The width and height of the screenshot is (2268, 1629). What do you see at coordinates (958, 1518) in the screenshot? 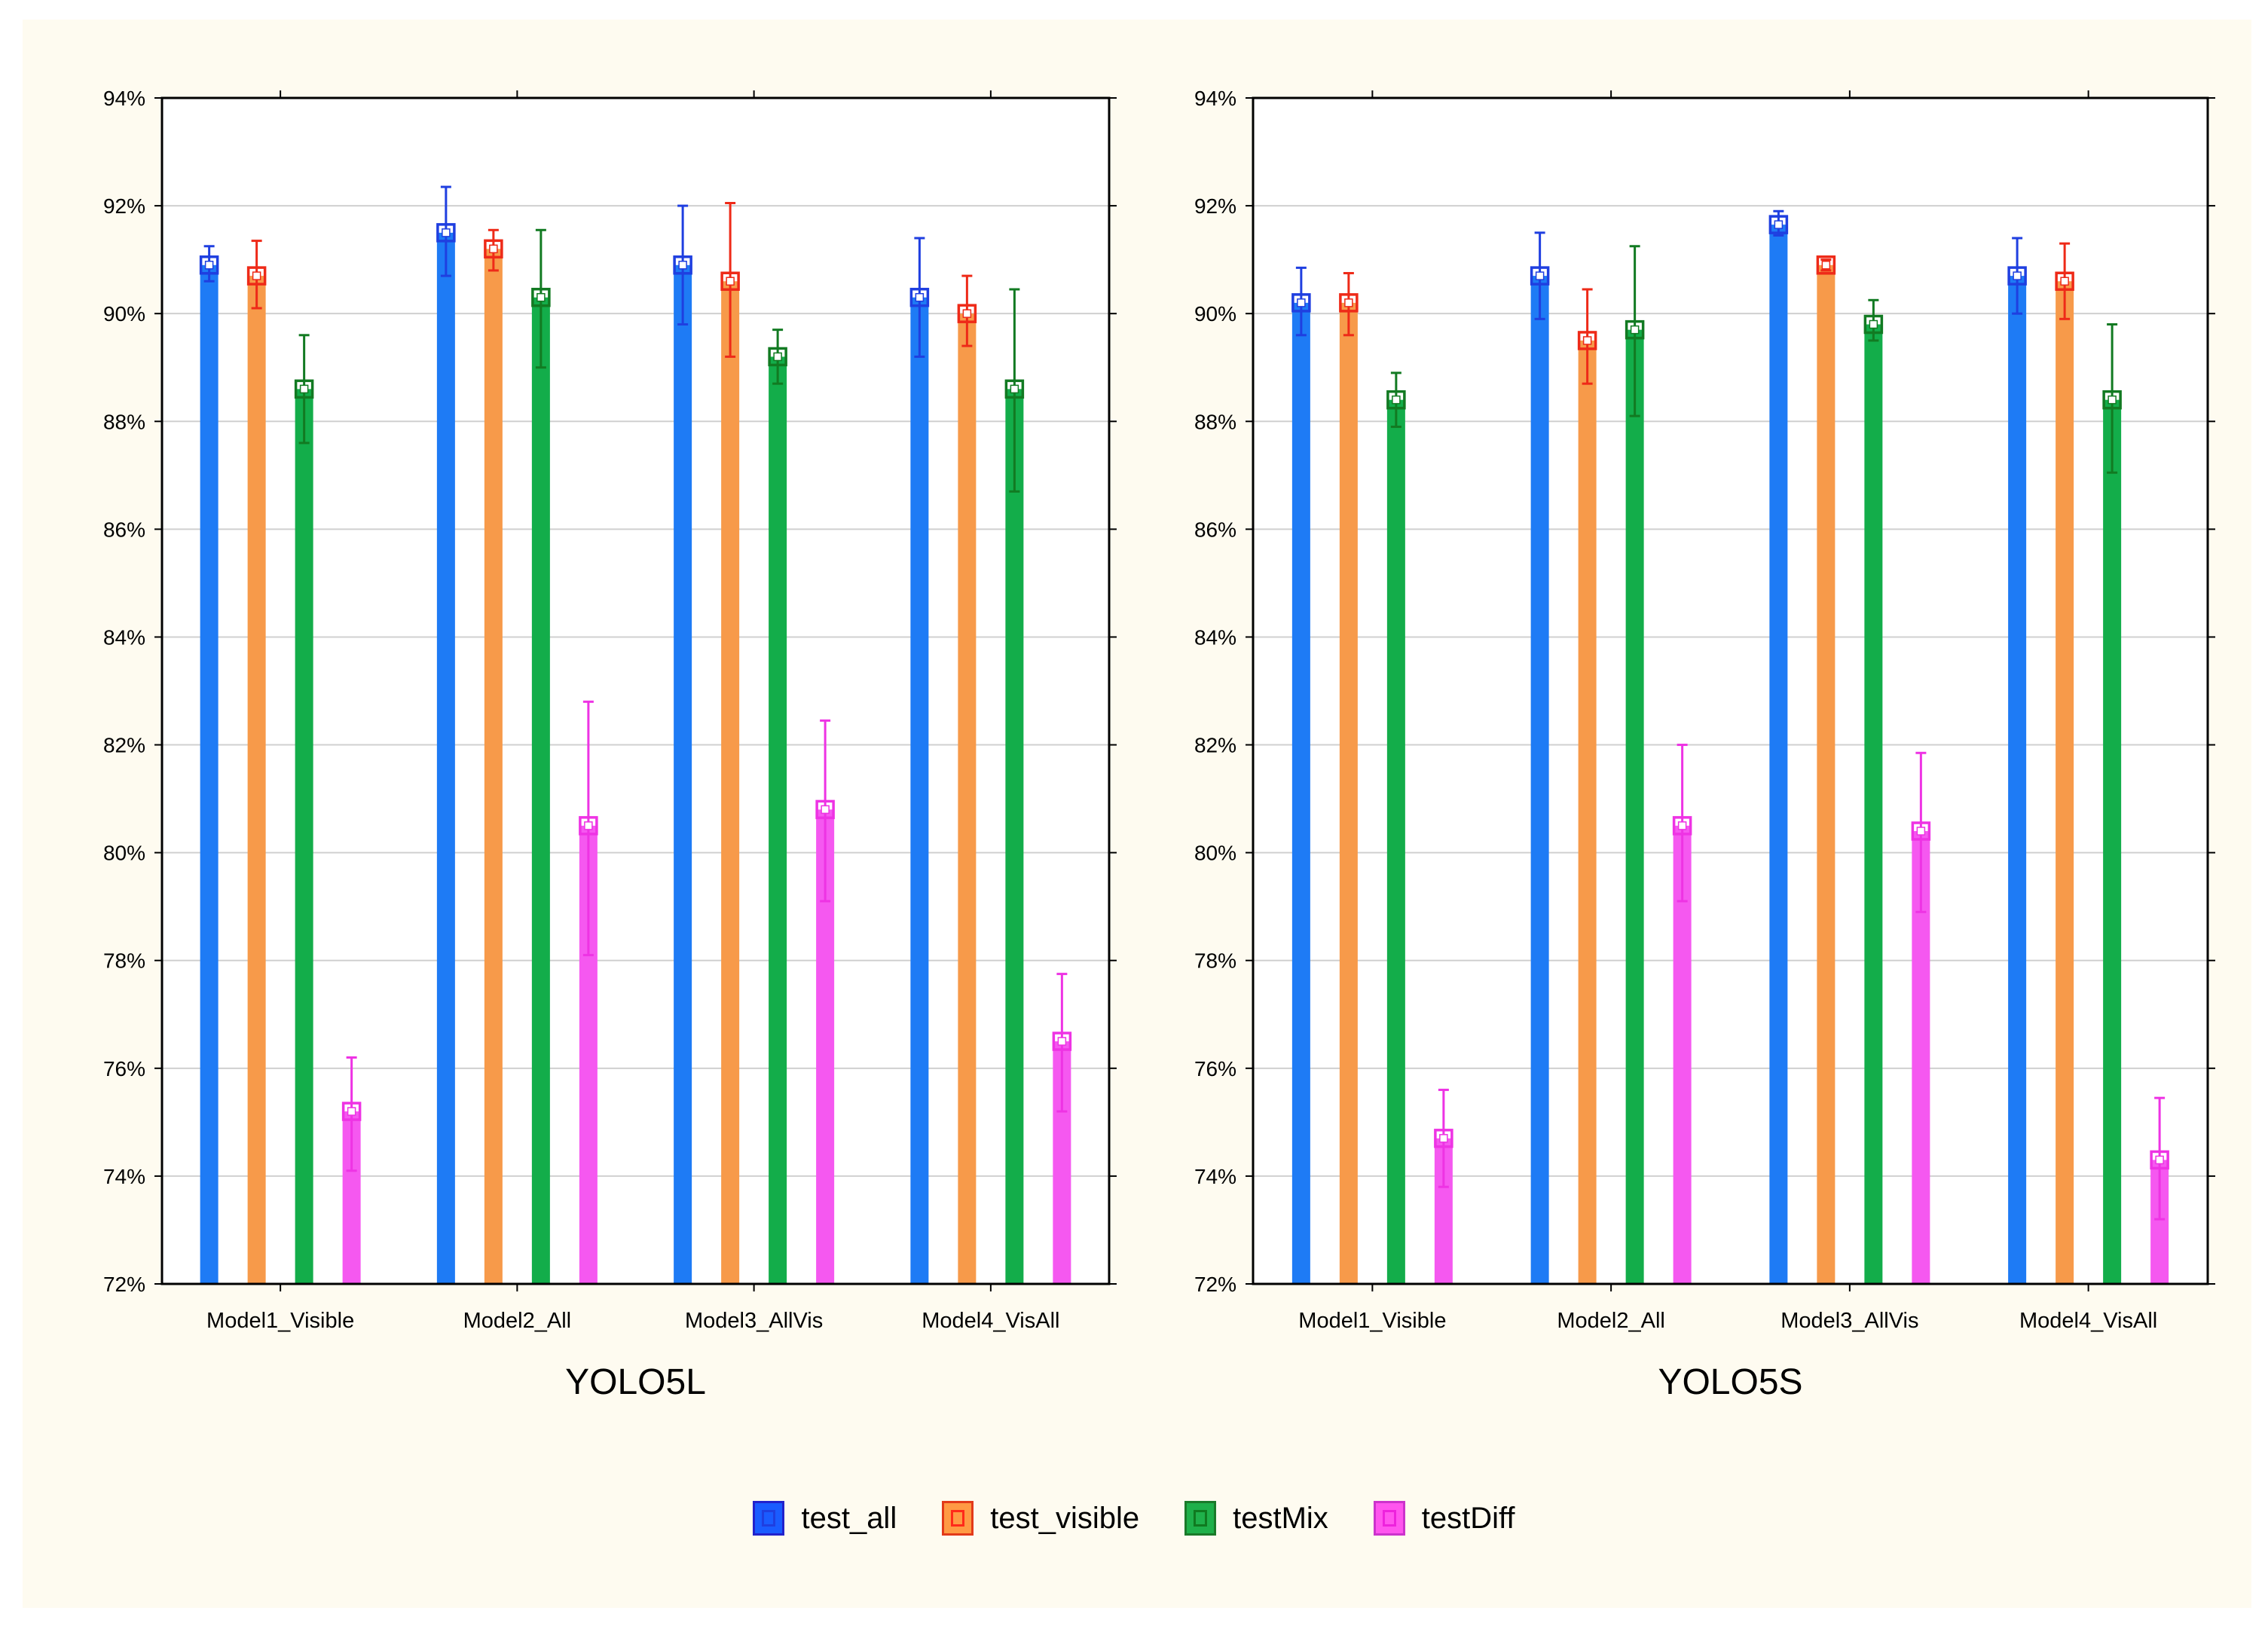
I see `legend-swatch-test-visible` at bounding box center [958, 1518].